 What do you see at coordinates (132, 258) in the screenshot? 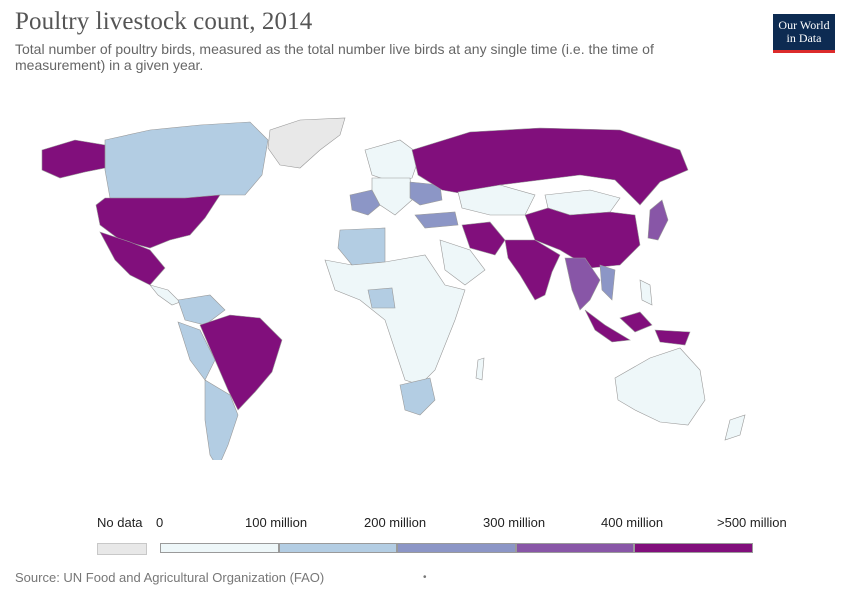
I see `region-mexico` at bounding box center [132, 258].